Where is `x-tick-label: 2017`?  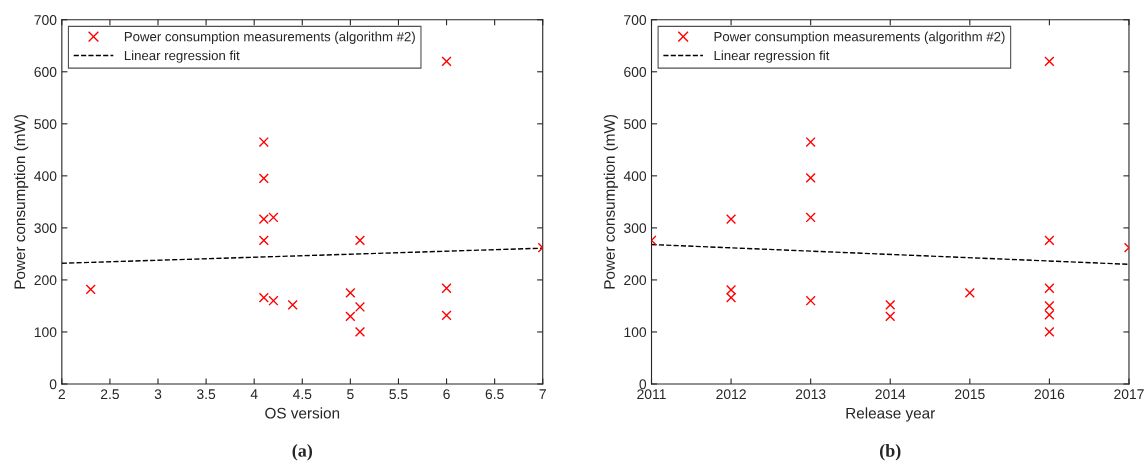 x-tick-label: 2017 is located at coordinates (1129, 394).